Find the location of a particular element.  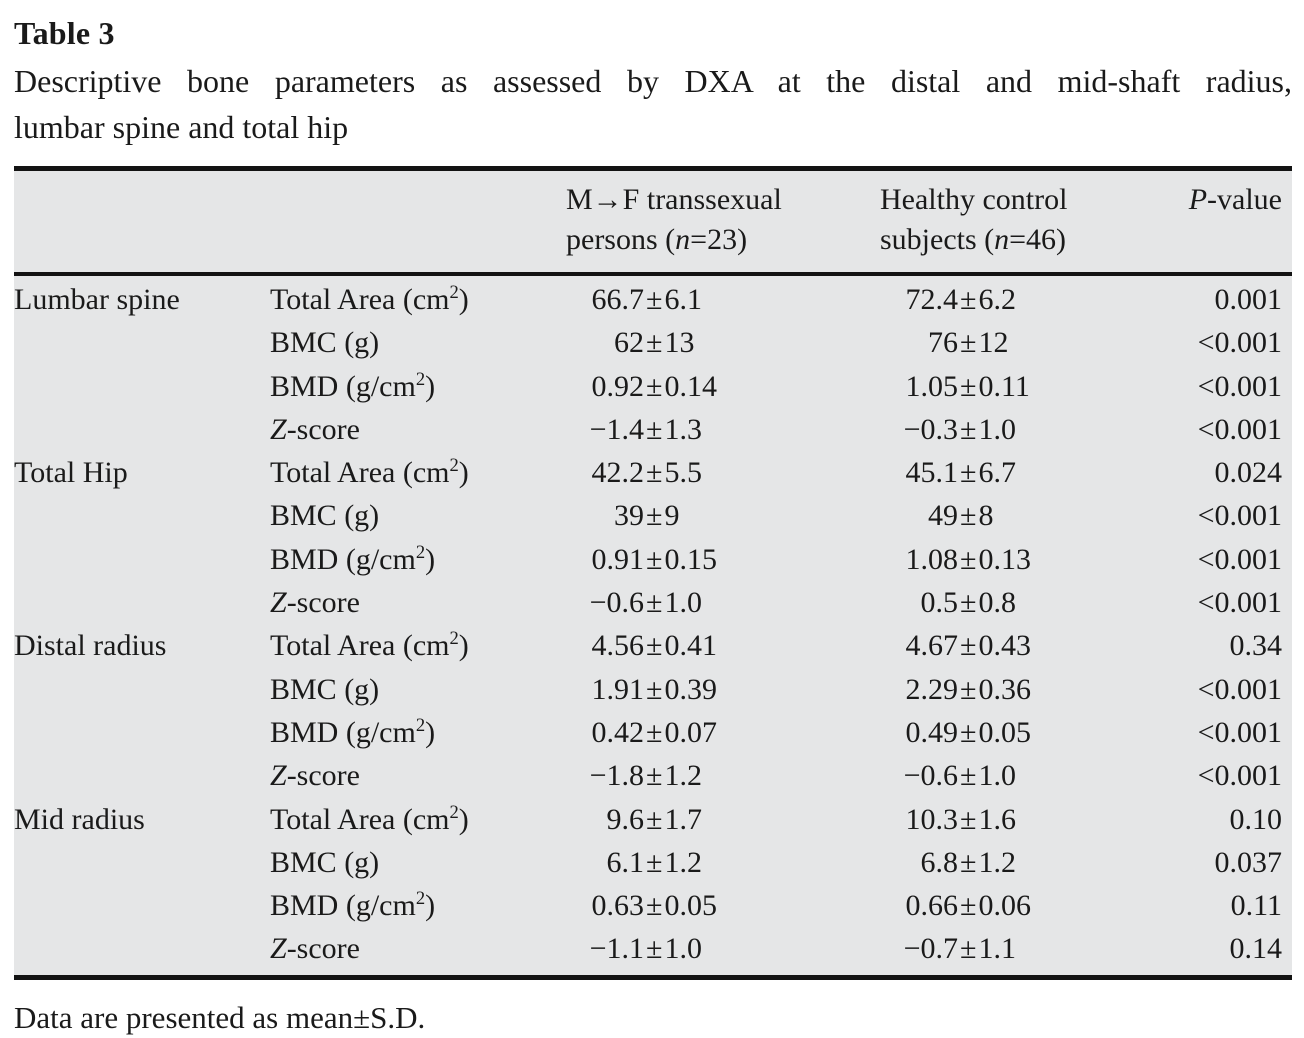

row-region-label: Distal radius is located at coordinates (90, 646).